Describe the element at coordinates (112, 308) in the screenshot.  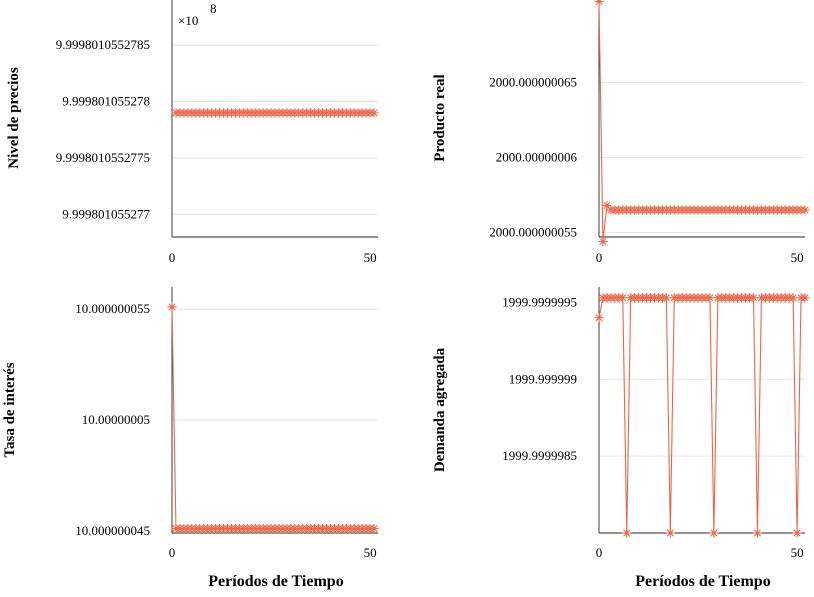
I see `y-tick-label: 10.000000055` at that location.